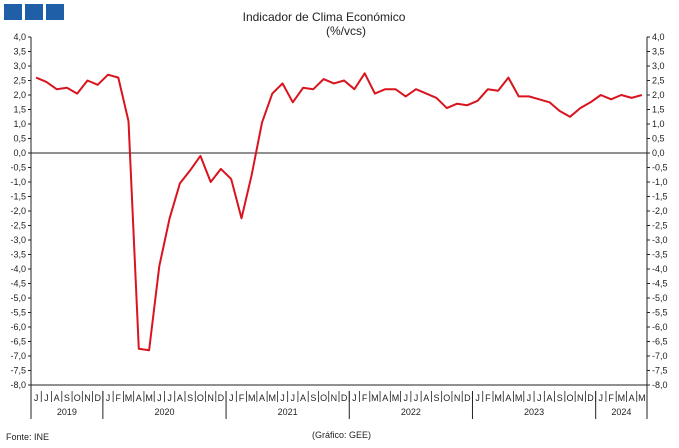  I want to click on y-tick-label-left: 3,0, so click(19, 66).